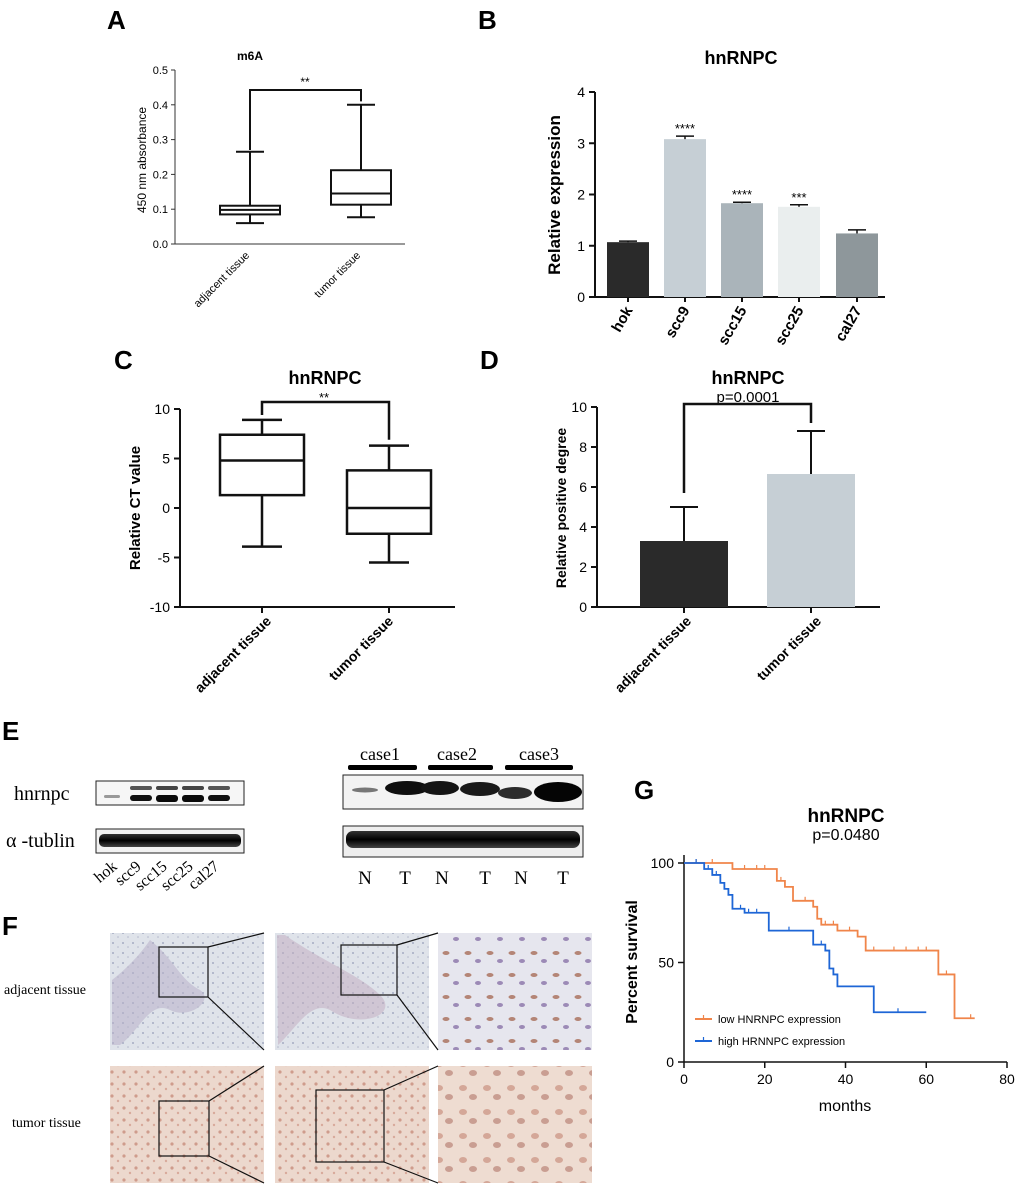 Image resolution: width=1020 pixels, height=1186 pixels. What do you see at coordinates (652, 654) in the screenshot?
I see `panel-d-xtick-1: adjacent tissue` at bounding box center [652, 654].